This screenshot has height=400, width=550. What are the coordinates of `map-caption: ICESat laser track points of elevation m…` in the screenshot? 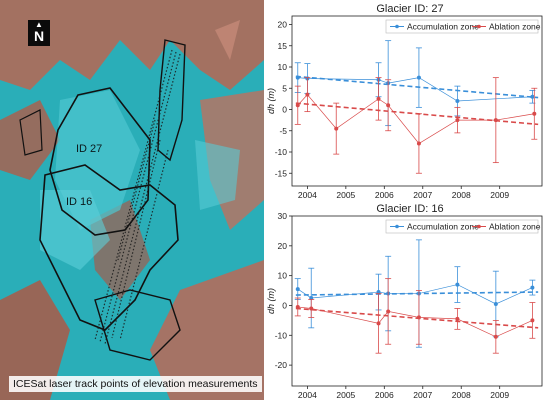 It's located at (135, 384).